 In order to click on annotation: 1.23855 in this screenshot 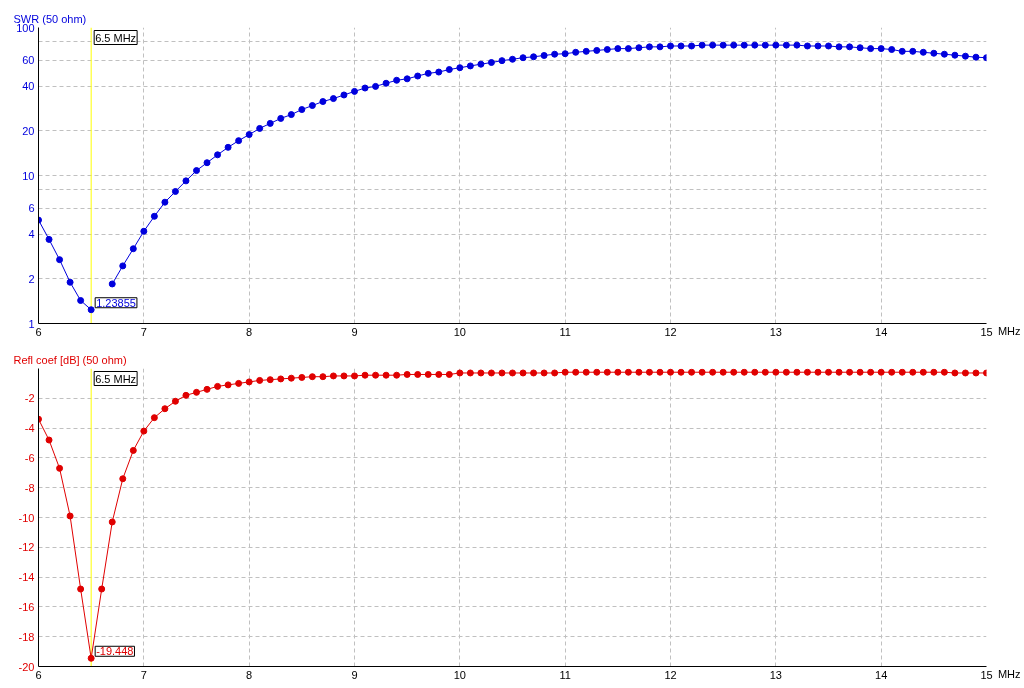, I will do `click(116, 302)`.